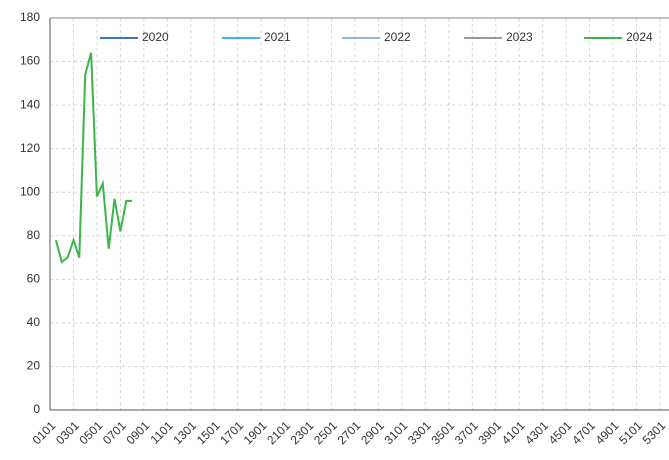  I want to click on x-tick-label: 4101, so click(513, 432).